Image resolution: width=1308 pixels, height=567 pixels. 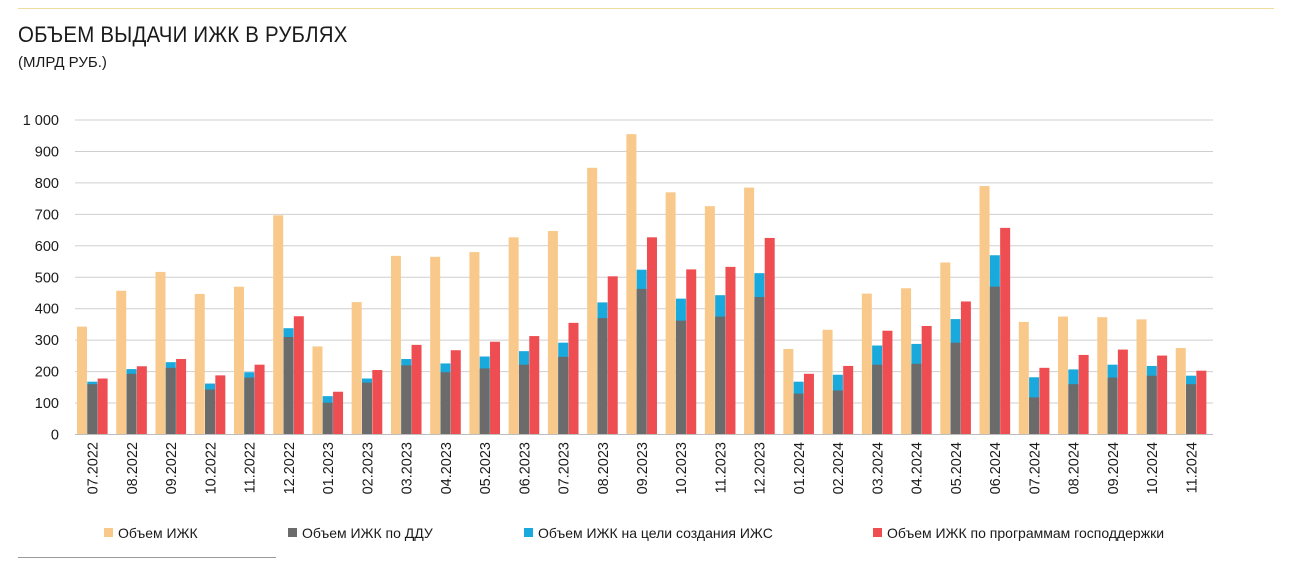 What do you see at coordinates (368, 468) in the screenshot?
I see `x-tick-label: 02.2023` at bounding box center [368, 468].